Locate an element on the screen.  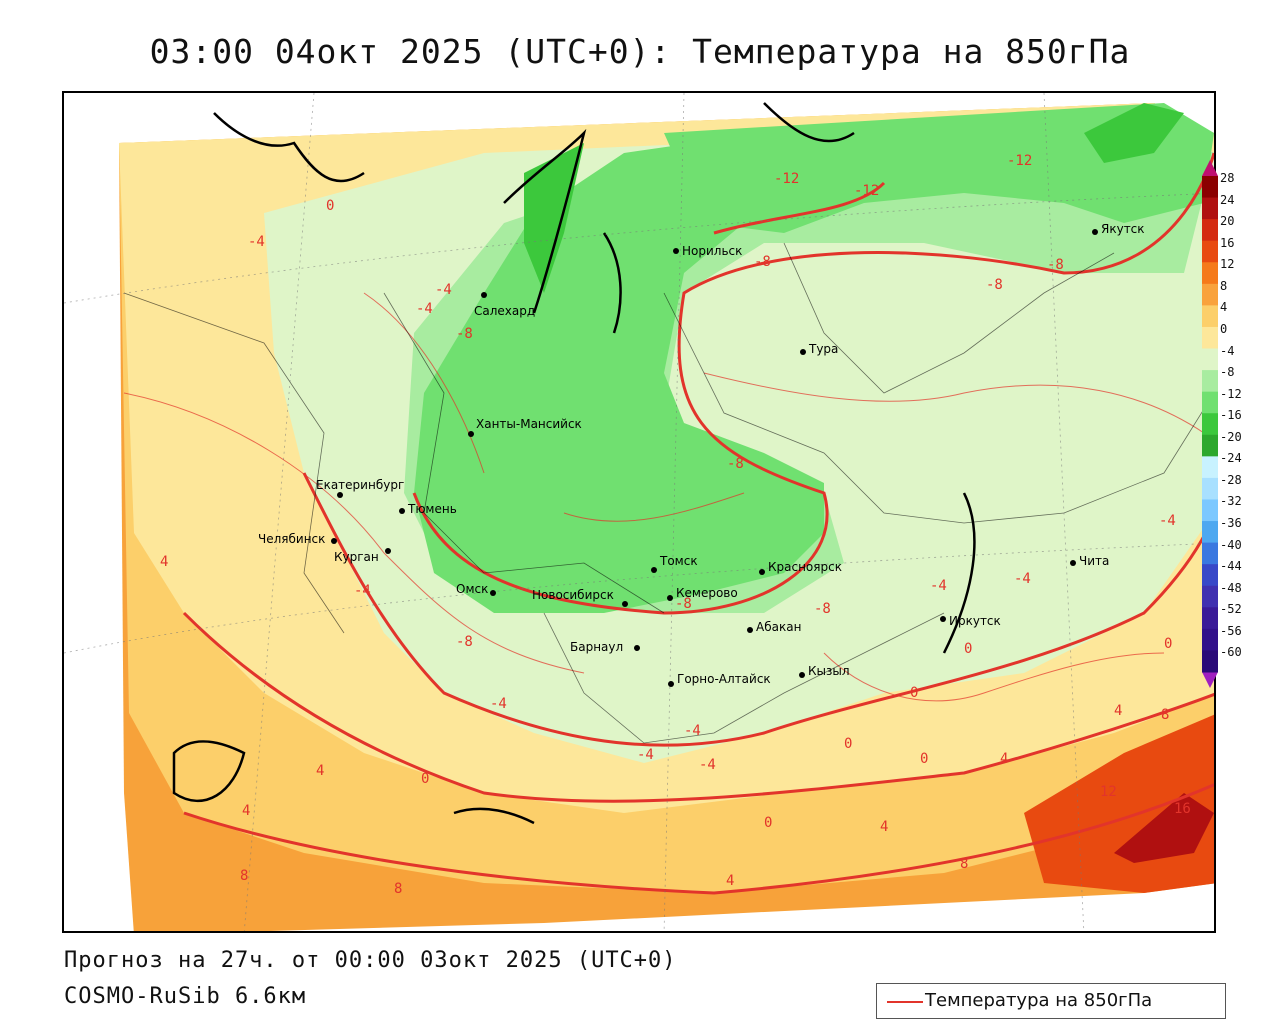
iso-label: 12 is located at coordinates (1108, 792).